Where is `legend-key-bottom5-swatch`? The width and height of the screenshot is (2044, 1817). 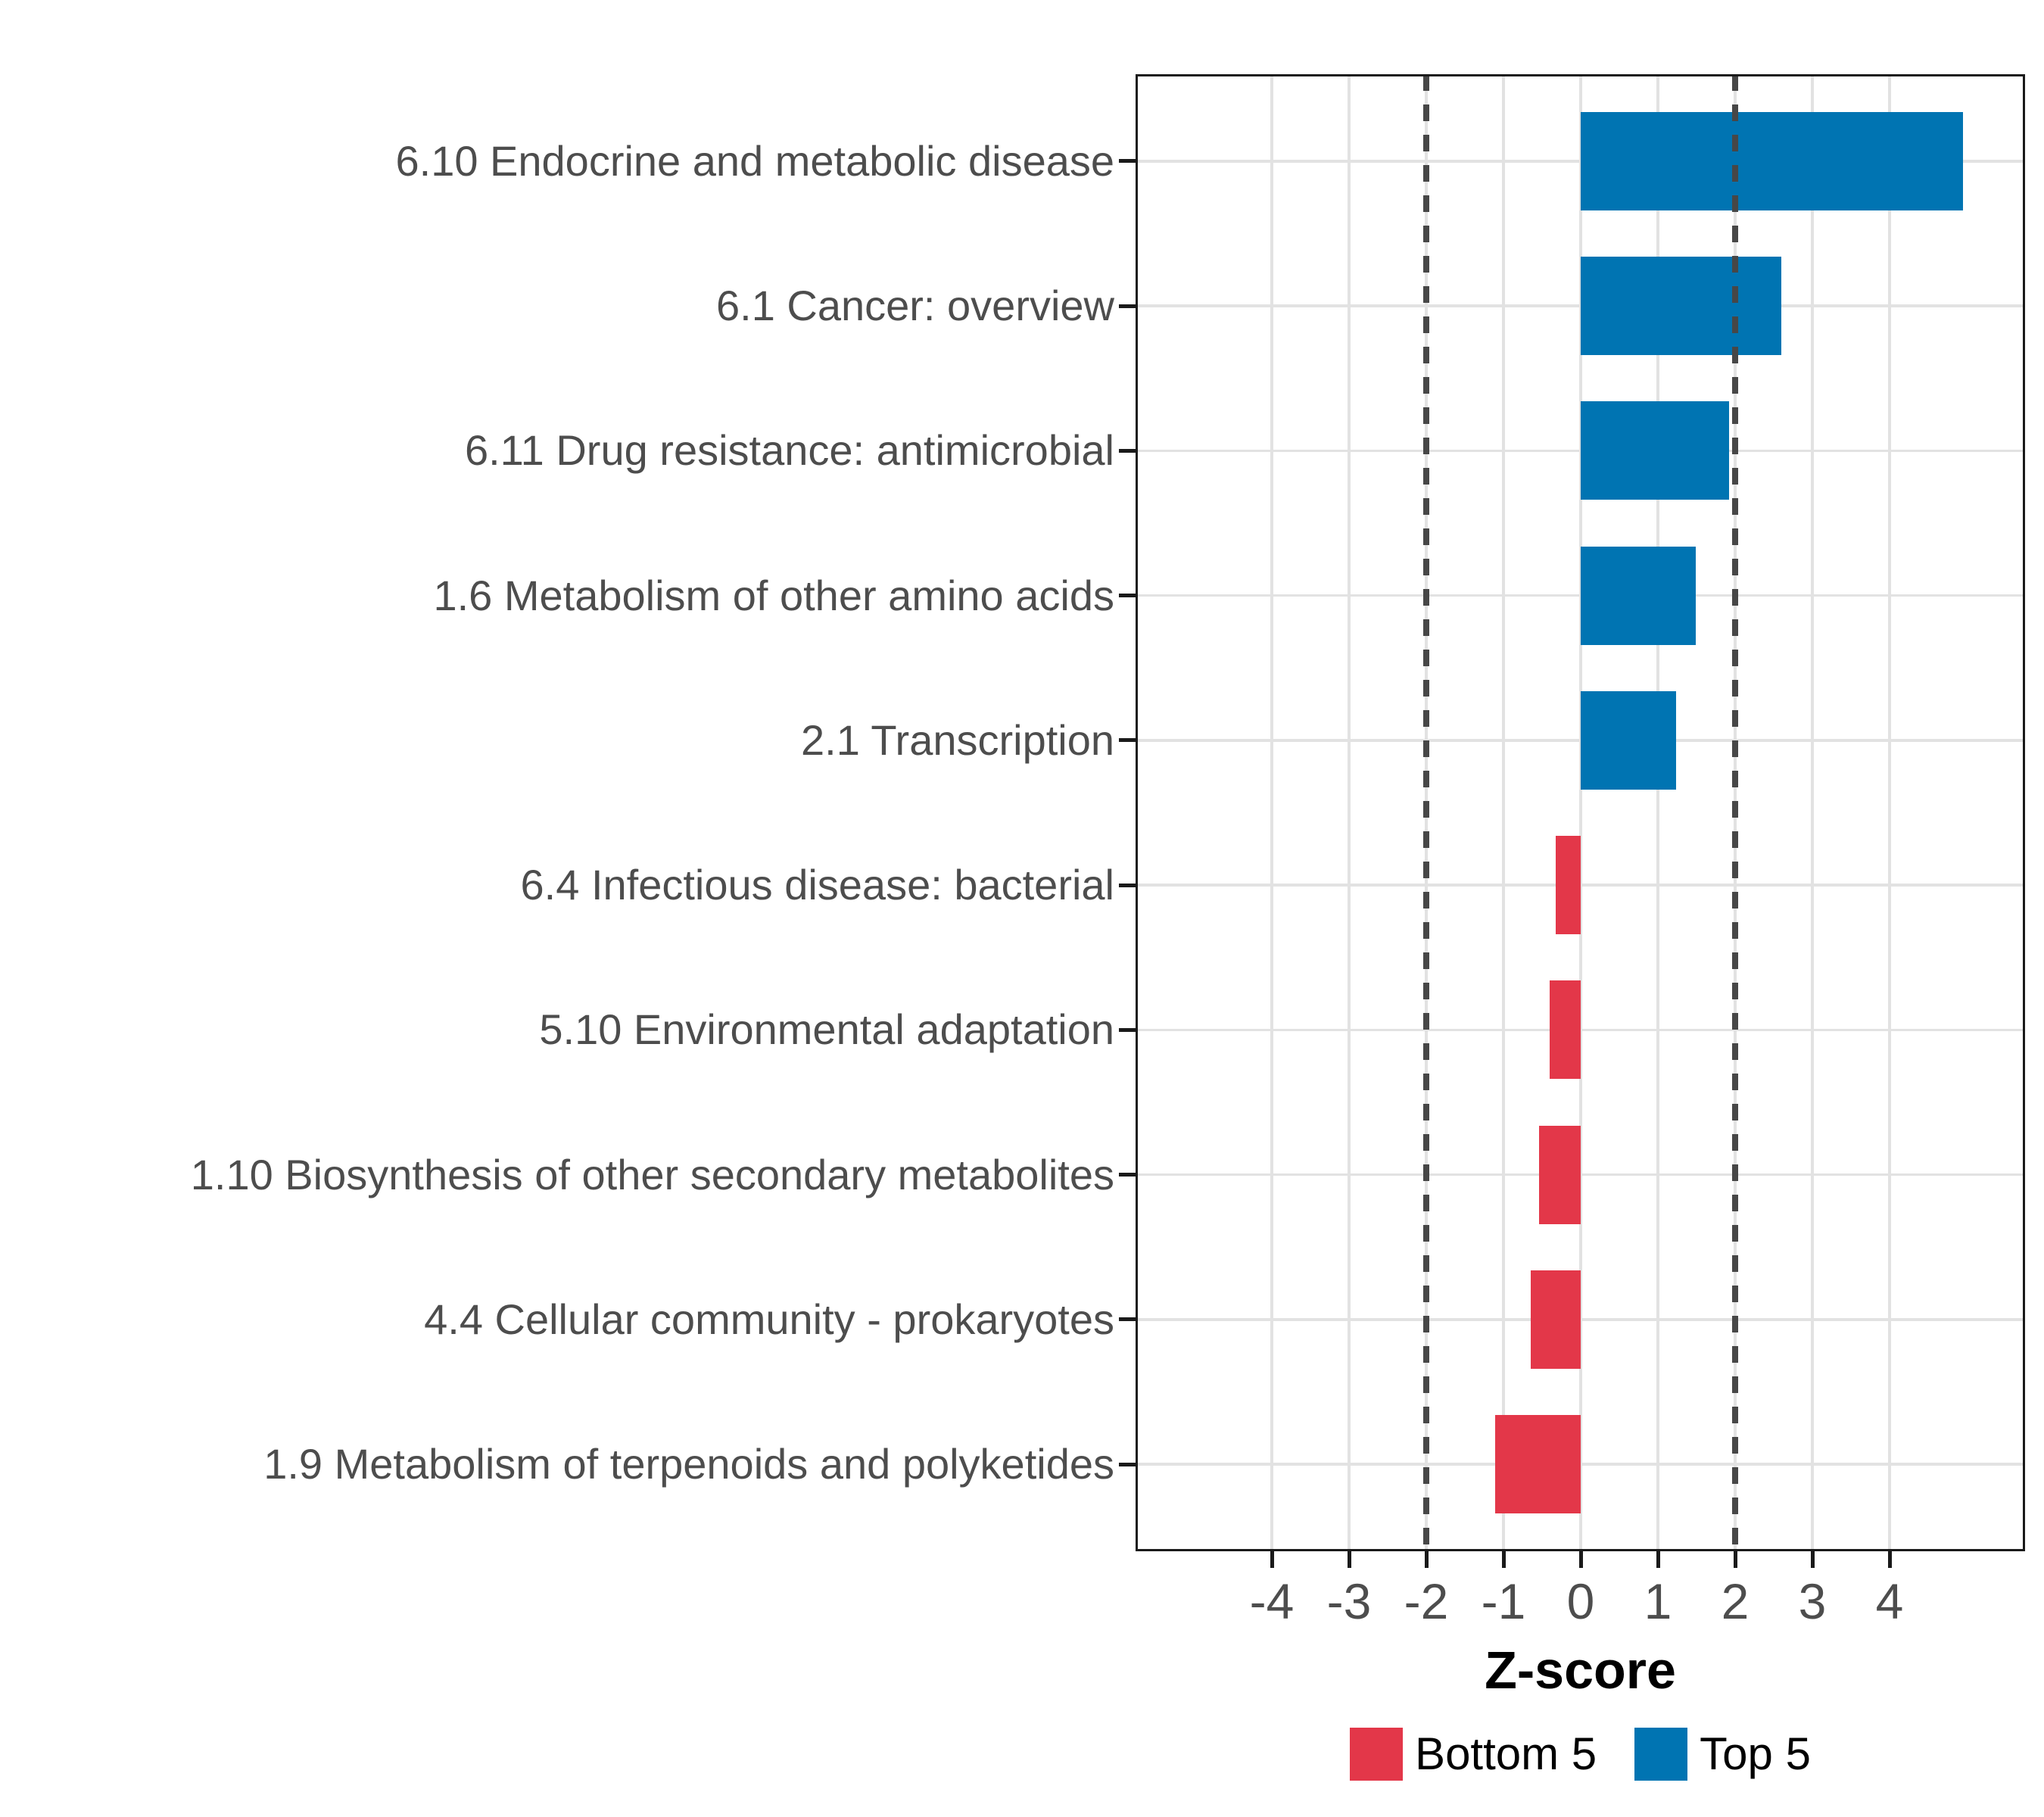 legend-key-bottom5-swatch is located at coordinates (1377, 1754).